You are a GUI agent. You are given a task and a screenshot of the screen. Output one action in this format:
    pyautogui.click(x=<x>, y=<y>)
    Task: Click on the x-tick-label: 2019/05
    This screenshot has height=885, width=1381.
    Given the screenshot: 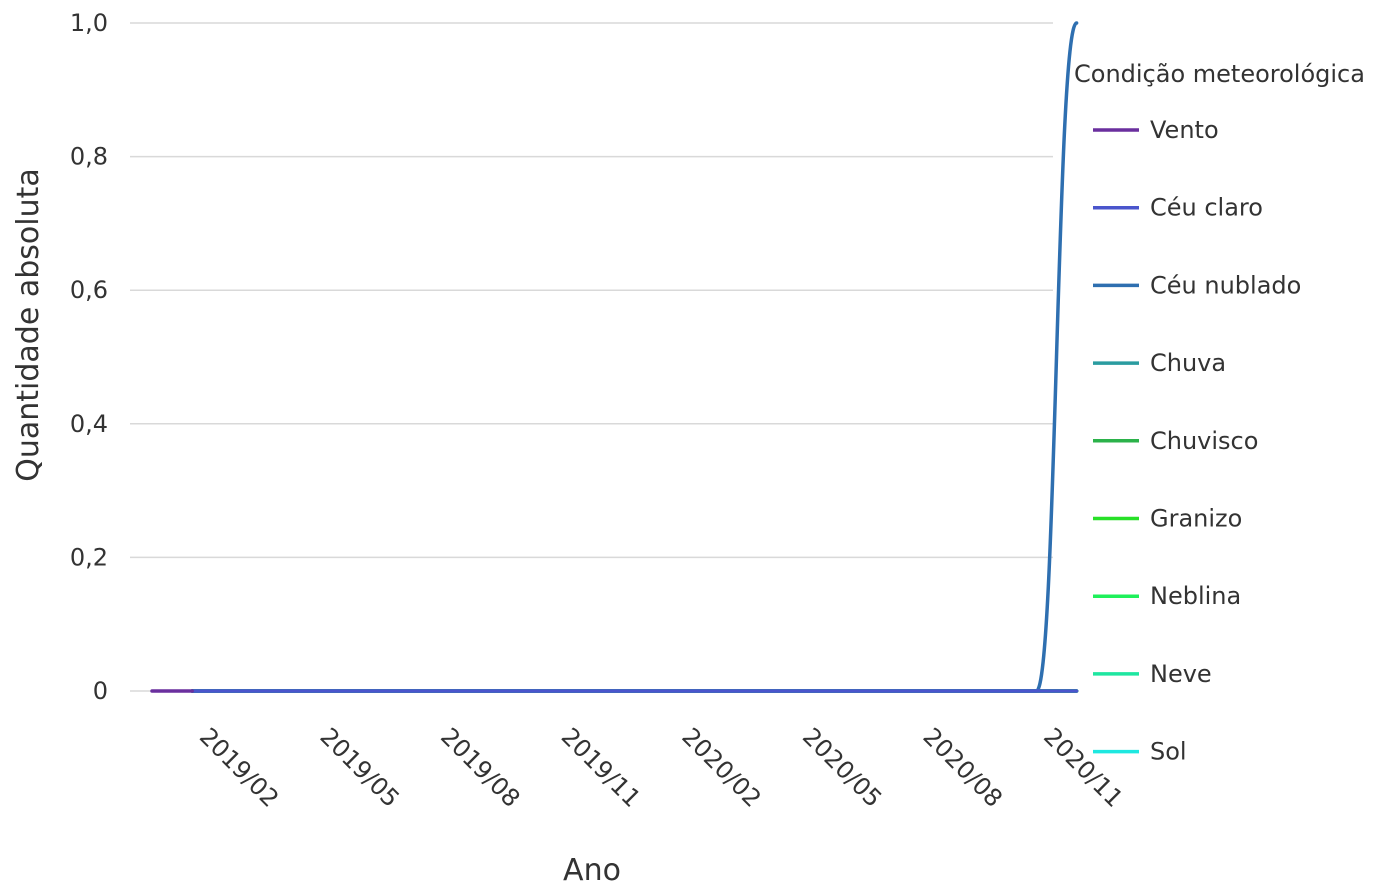 What is the action you would take?
    pyautogui.click(x=360, y=767)
    